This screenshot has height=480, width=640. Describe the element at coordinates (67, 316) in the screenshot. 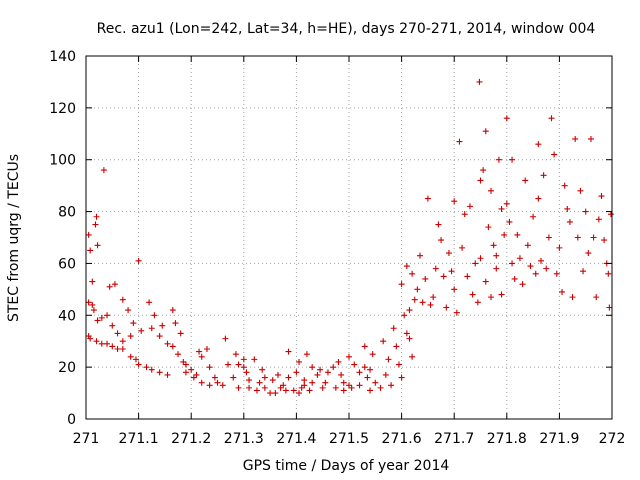

I see `y-tick-label: 40` at that location.